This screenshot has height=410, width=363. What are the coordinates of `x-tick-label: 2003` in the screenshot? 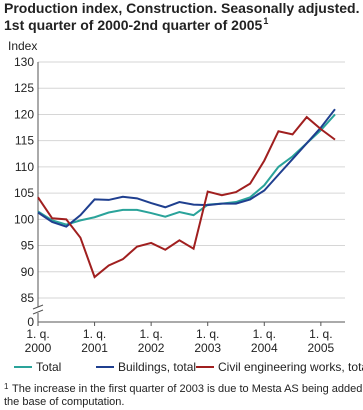 It's located at (207, 348).